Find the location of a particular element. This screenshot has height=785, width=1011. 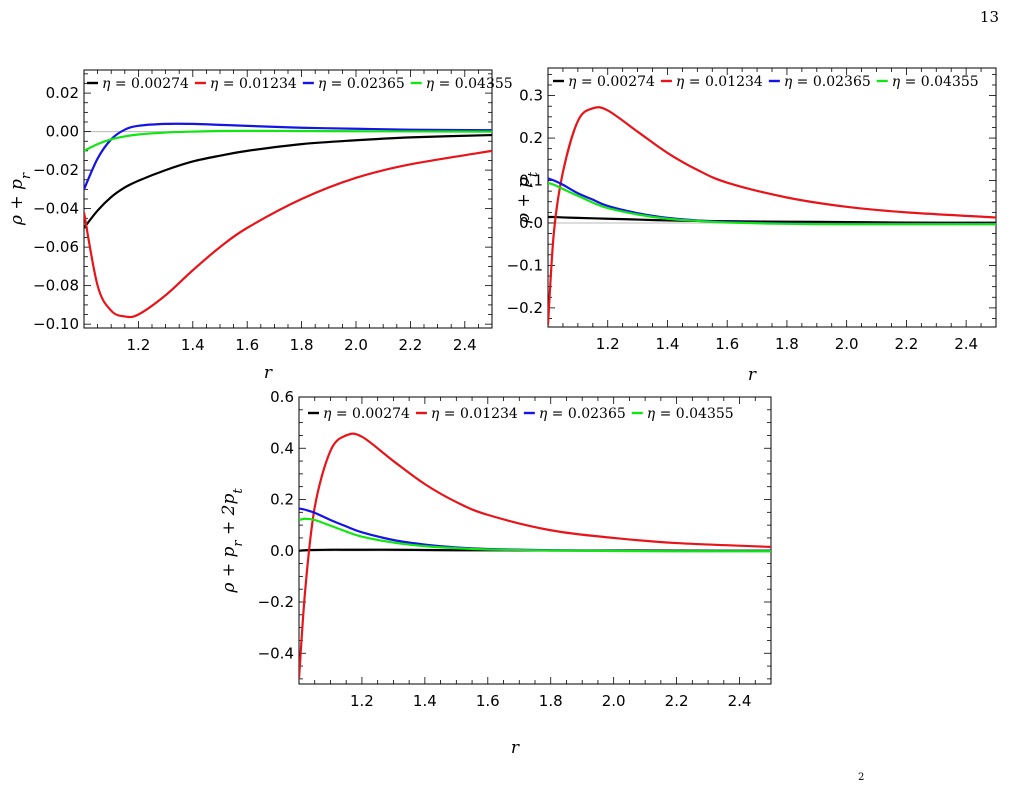

page-footer-fragment: 2 is located at coordinates (861, 777).